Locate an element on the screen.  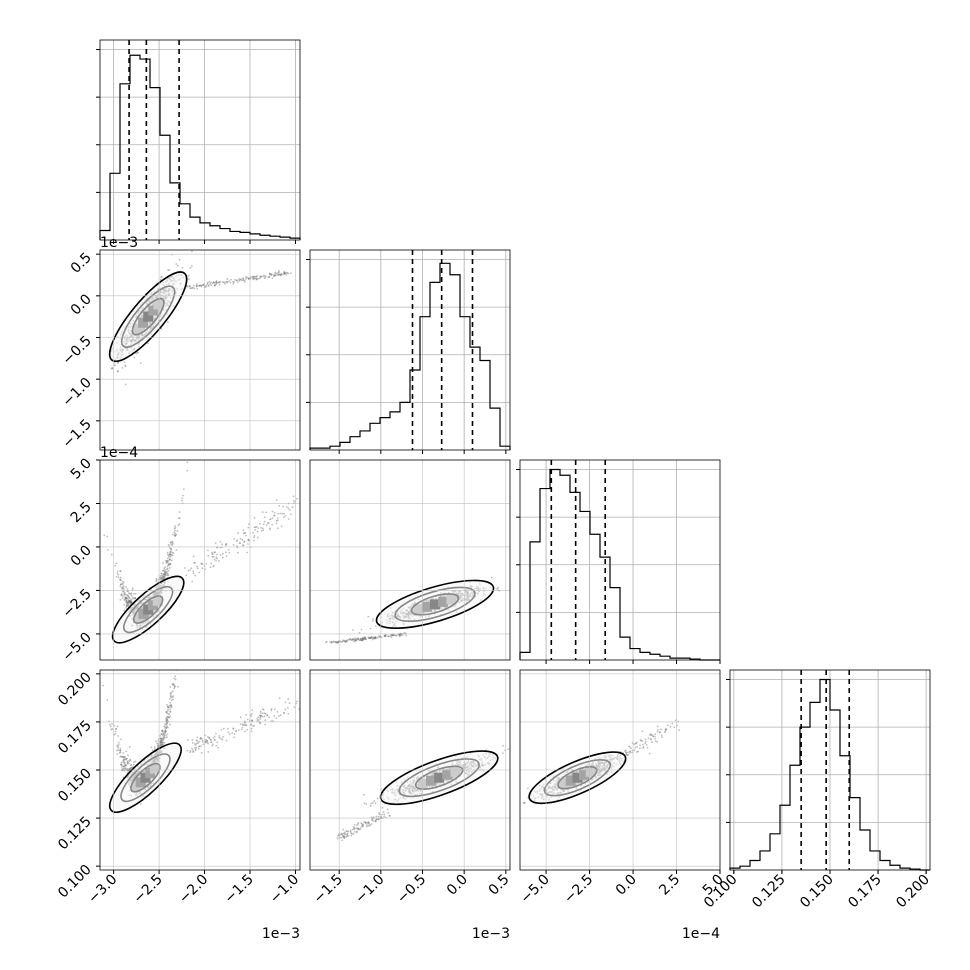
axes-frame is located at coordinates (410, 350).